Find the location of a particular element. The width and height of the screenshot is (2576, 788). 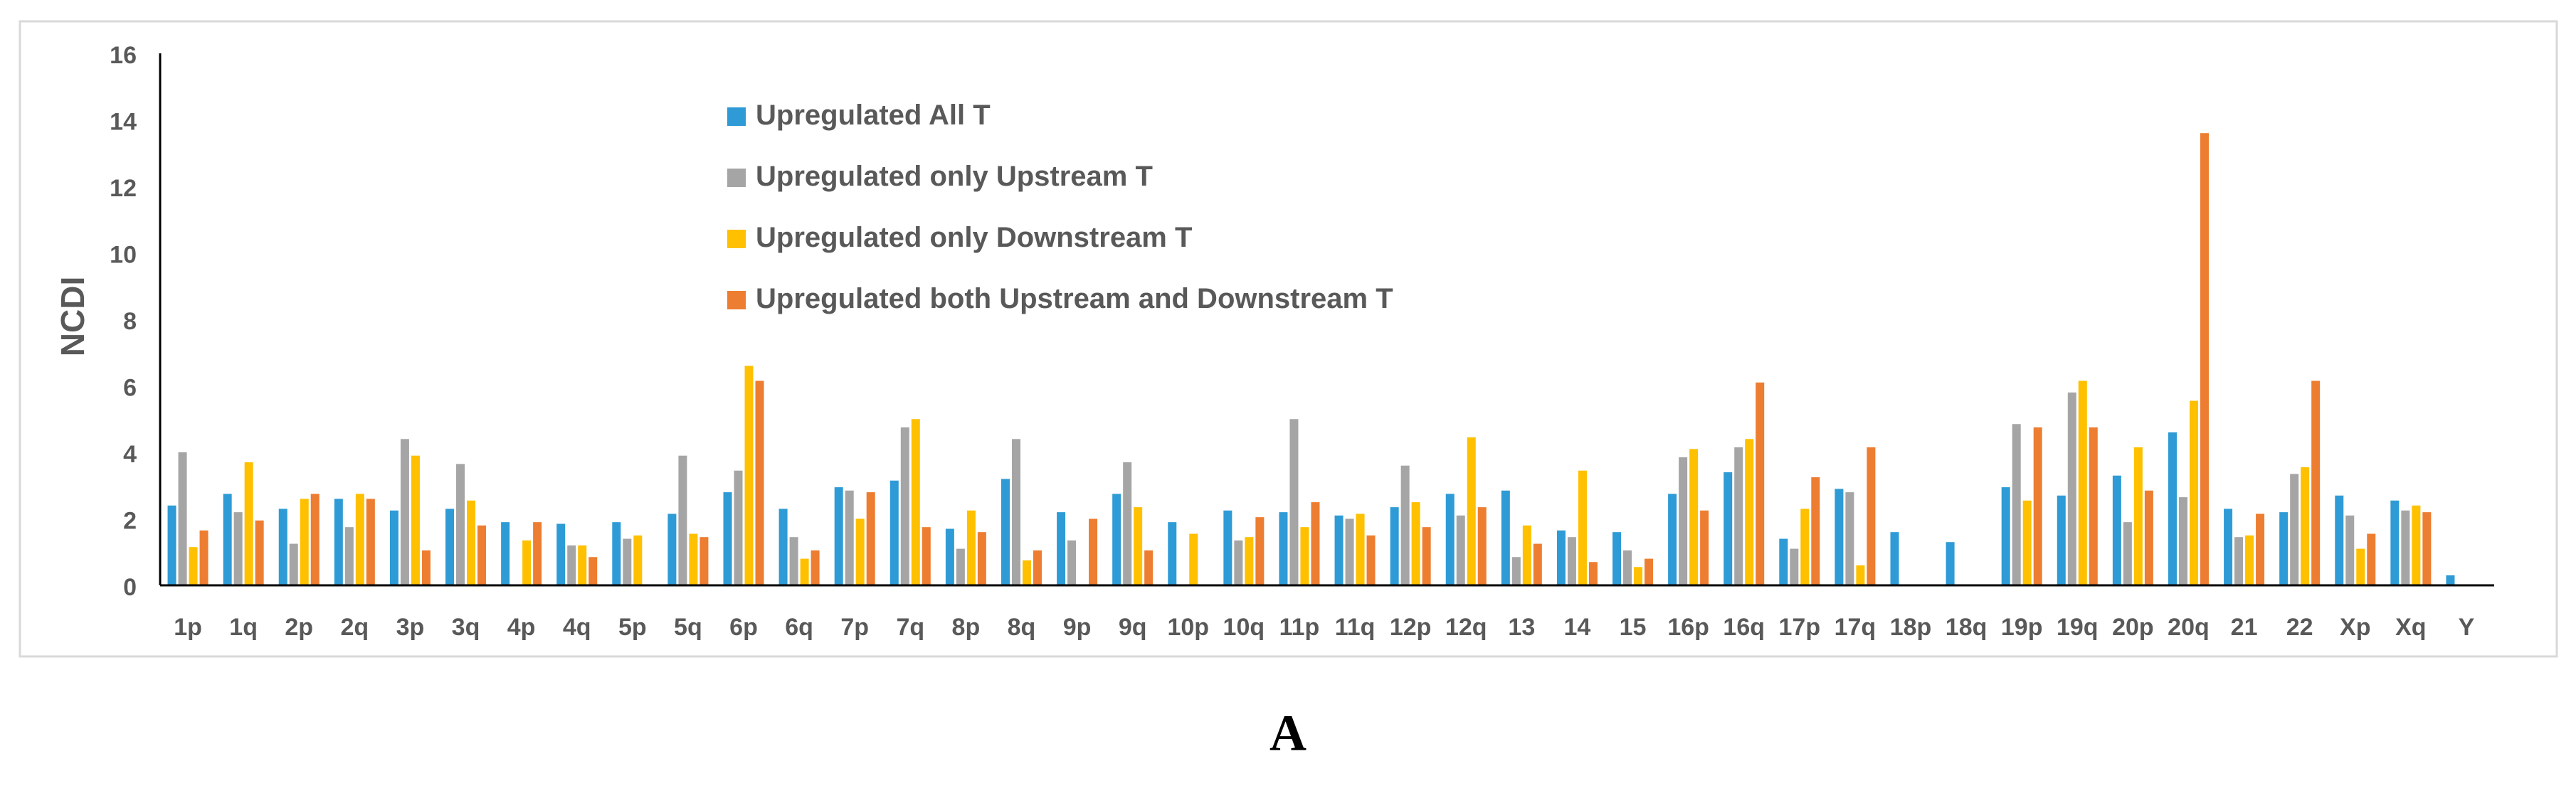

y-axis-ticks: 0 2 4 6 8 10 12 14 16 is located at coordinates (123, 321).